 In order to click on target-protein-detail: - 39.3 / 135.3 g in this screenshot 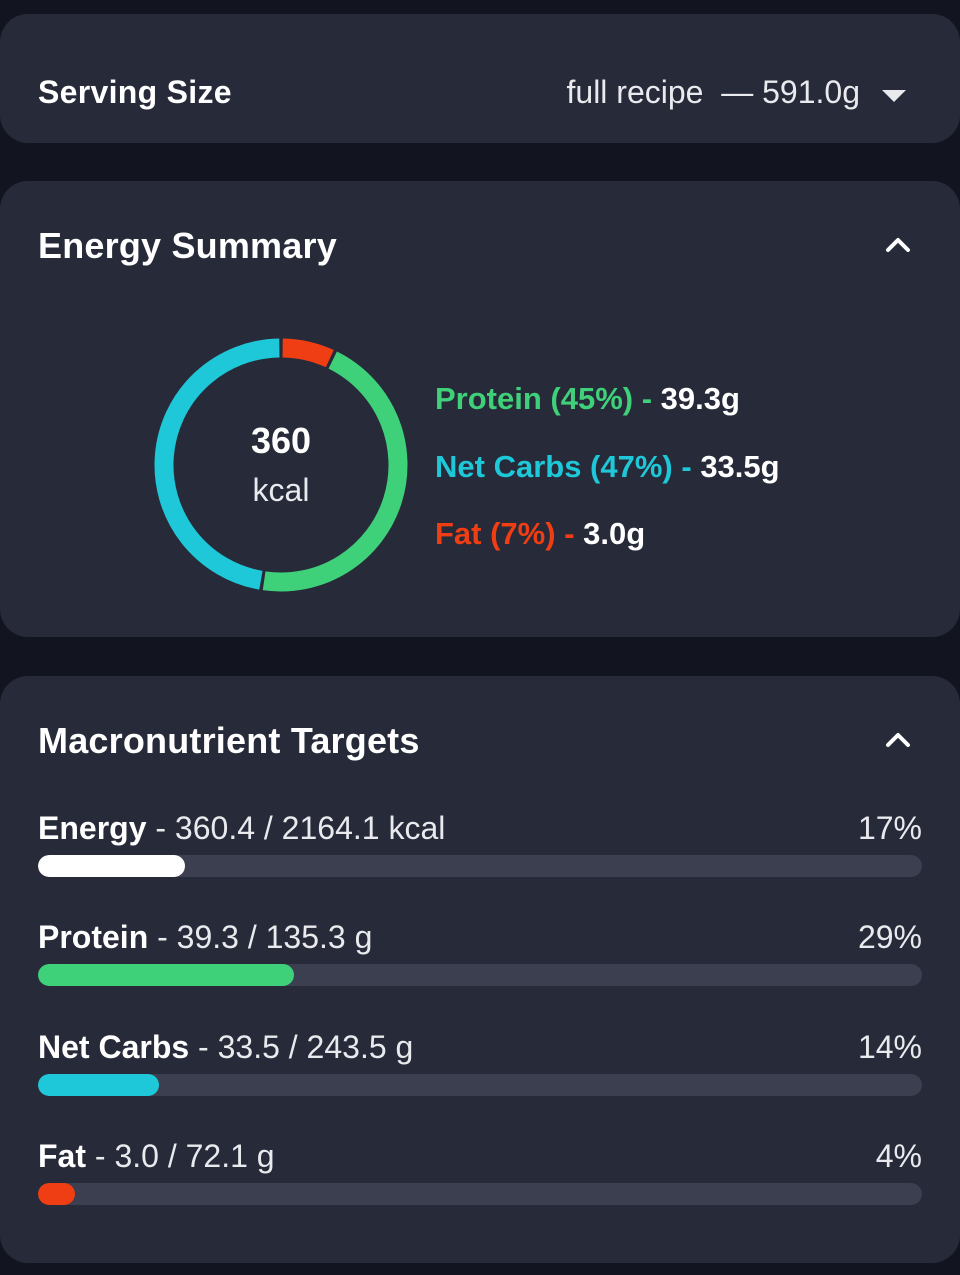, I will do `click(260, 937)`.